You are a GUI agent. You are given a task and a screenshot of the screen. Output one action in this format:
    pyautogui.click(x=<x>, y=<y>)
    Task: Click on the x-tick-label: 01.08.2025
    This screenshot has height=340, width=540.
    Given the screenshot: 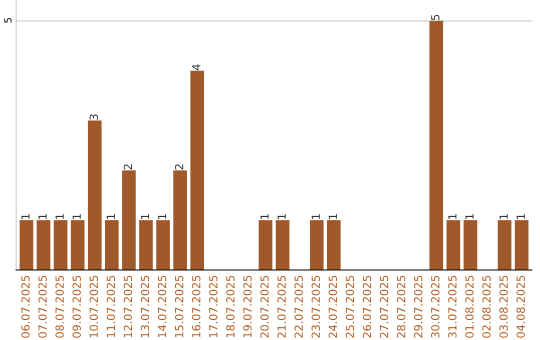 What is the action you would take?
    pyautogui.click(x=469, y=307)
    